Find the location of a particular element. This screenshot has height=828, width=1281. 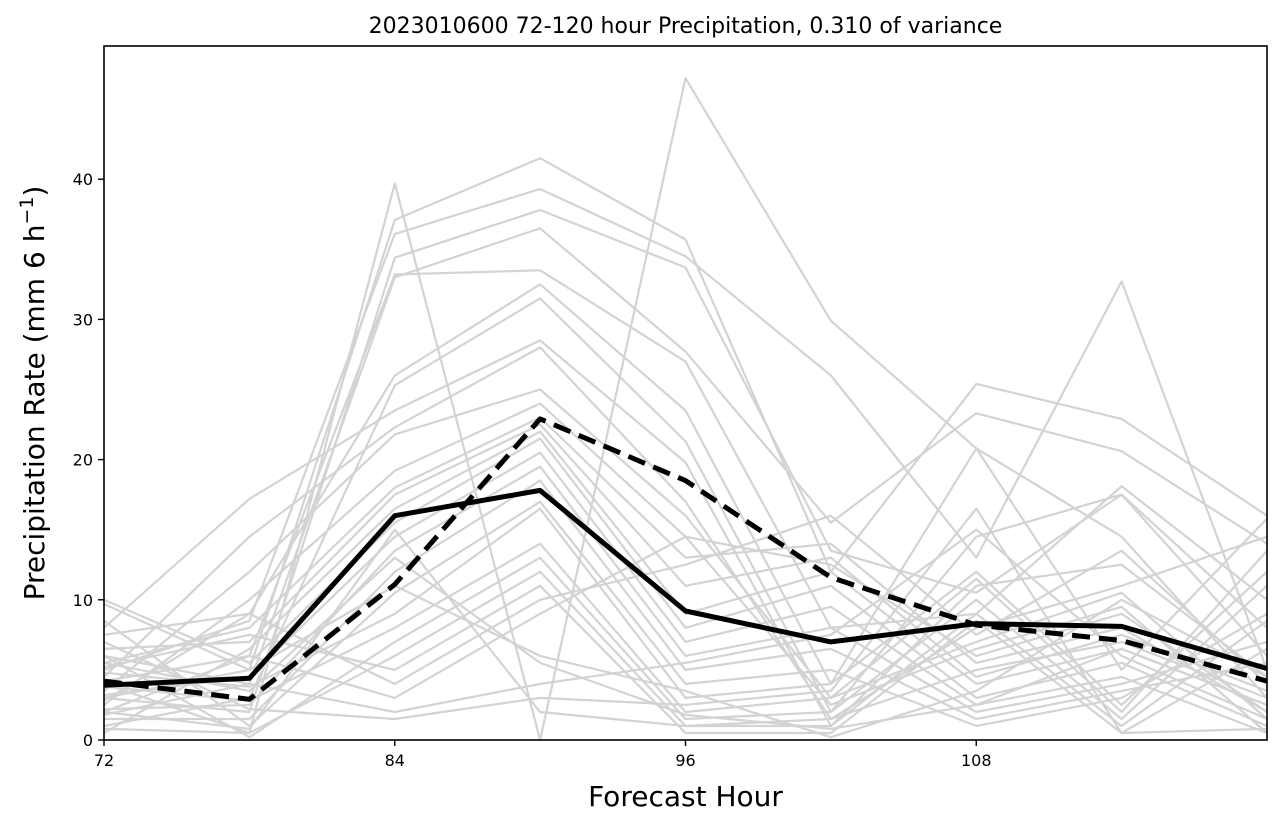

x-axis-label: Forecast Hour is located at coordinates (685, 796).